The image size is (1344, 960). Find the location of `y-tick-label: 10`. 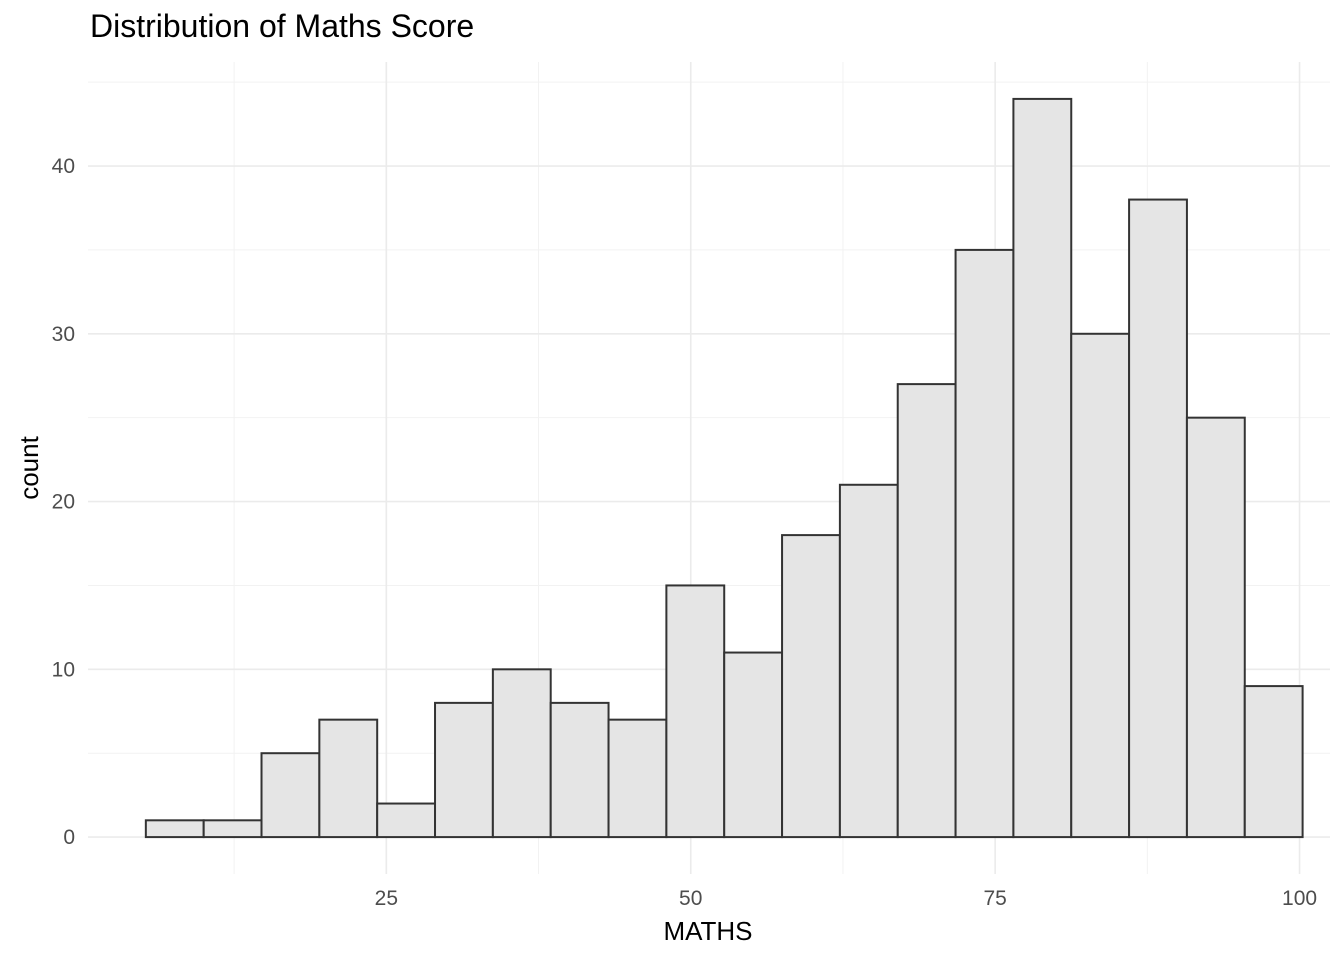

y-tick-label: 10 is located at coordinates (63, 669).